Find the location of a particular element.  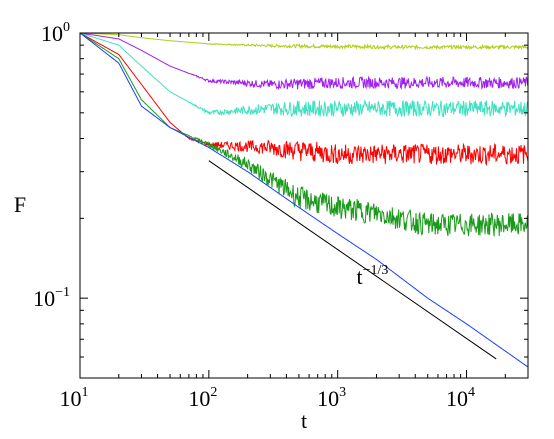

x-axis-label: t is located at coordinates (304, 420).